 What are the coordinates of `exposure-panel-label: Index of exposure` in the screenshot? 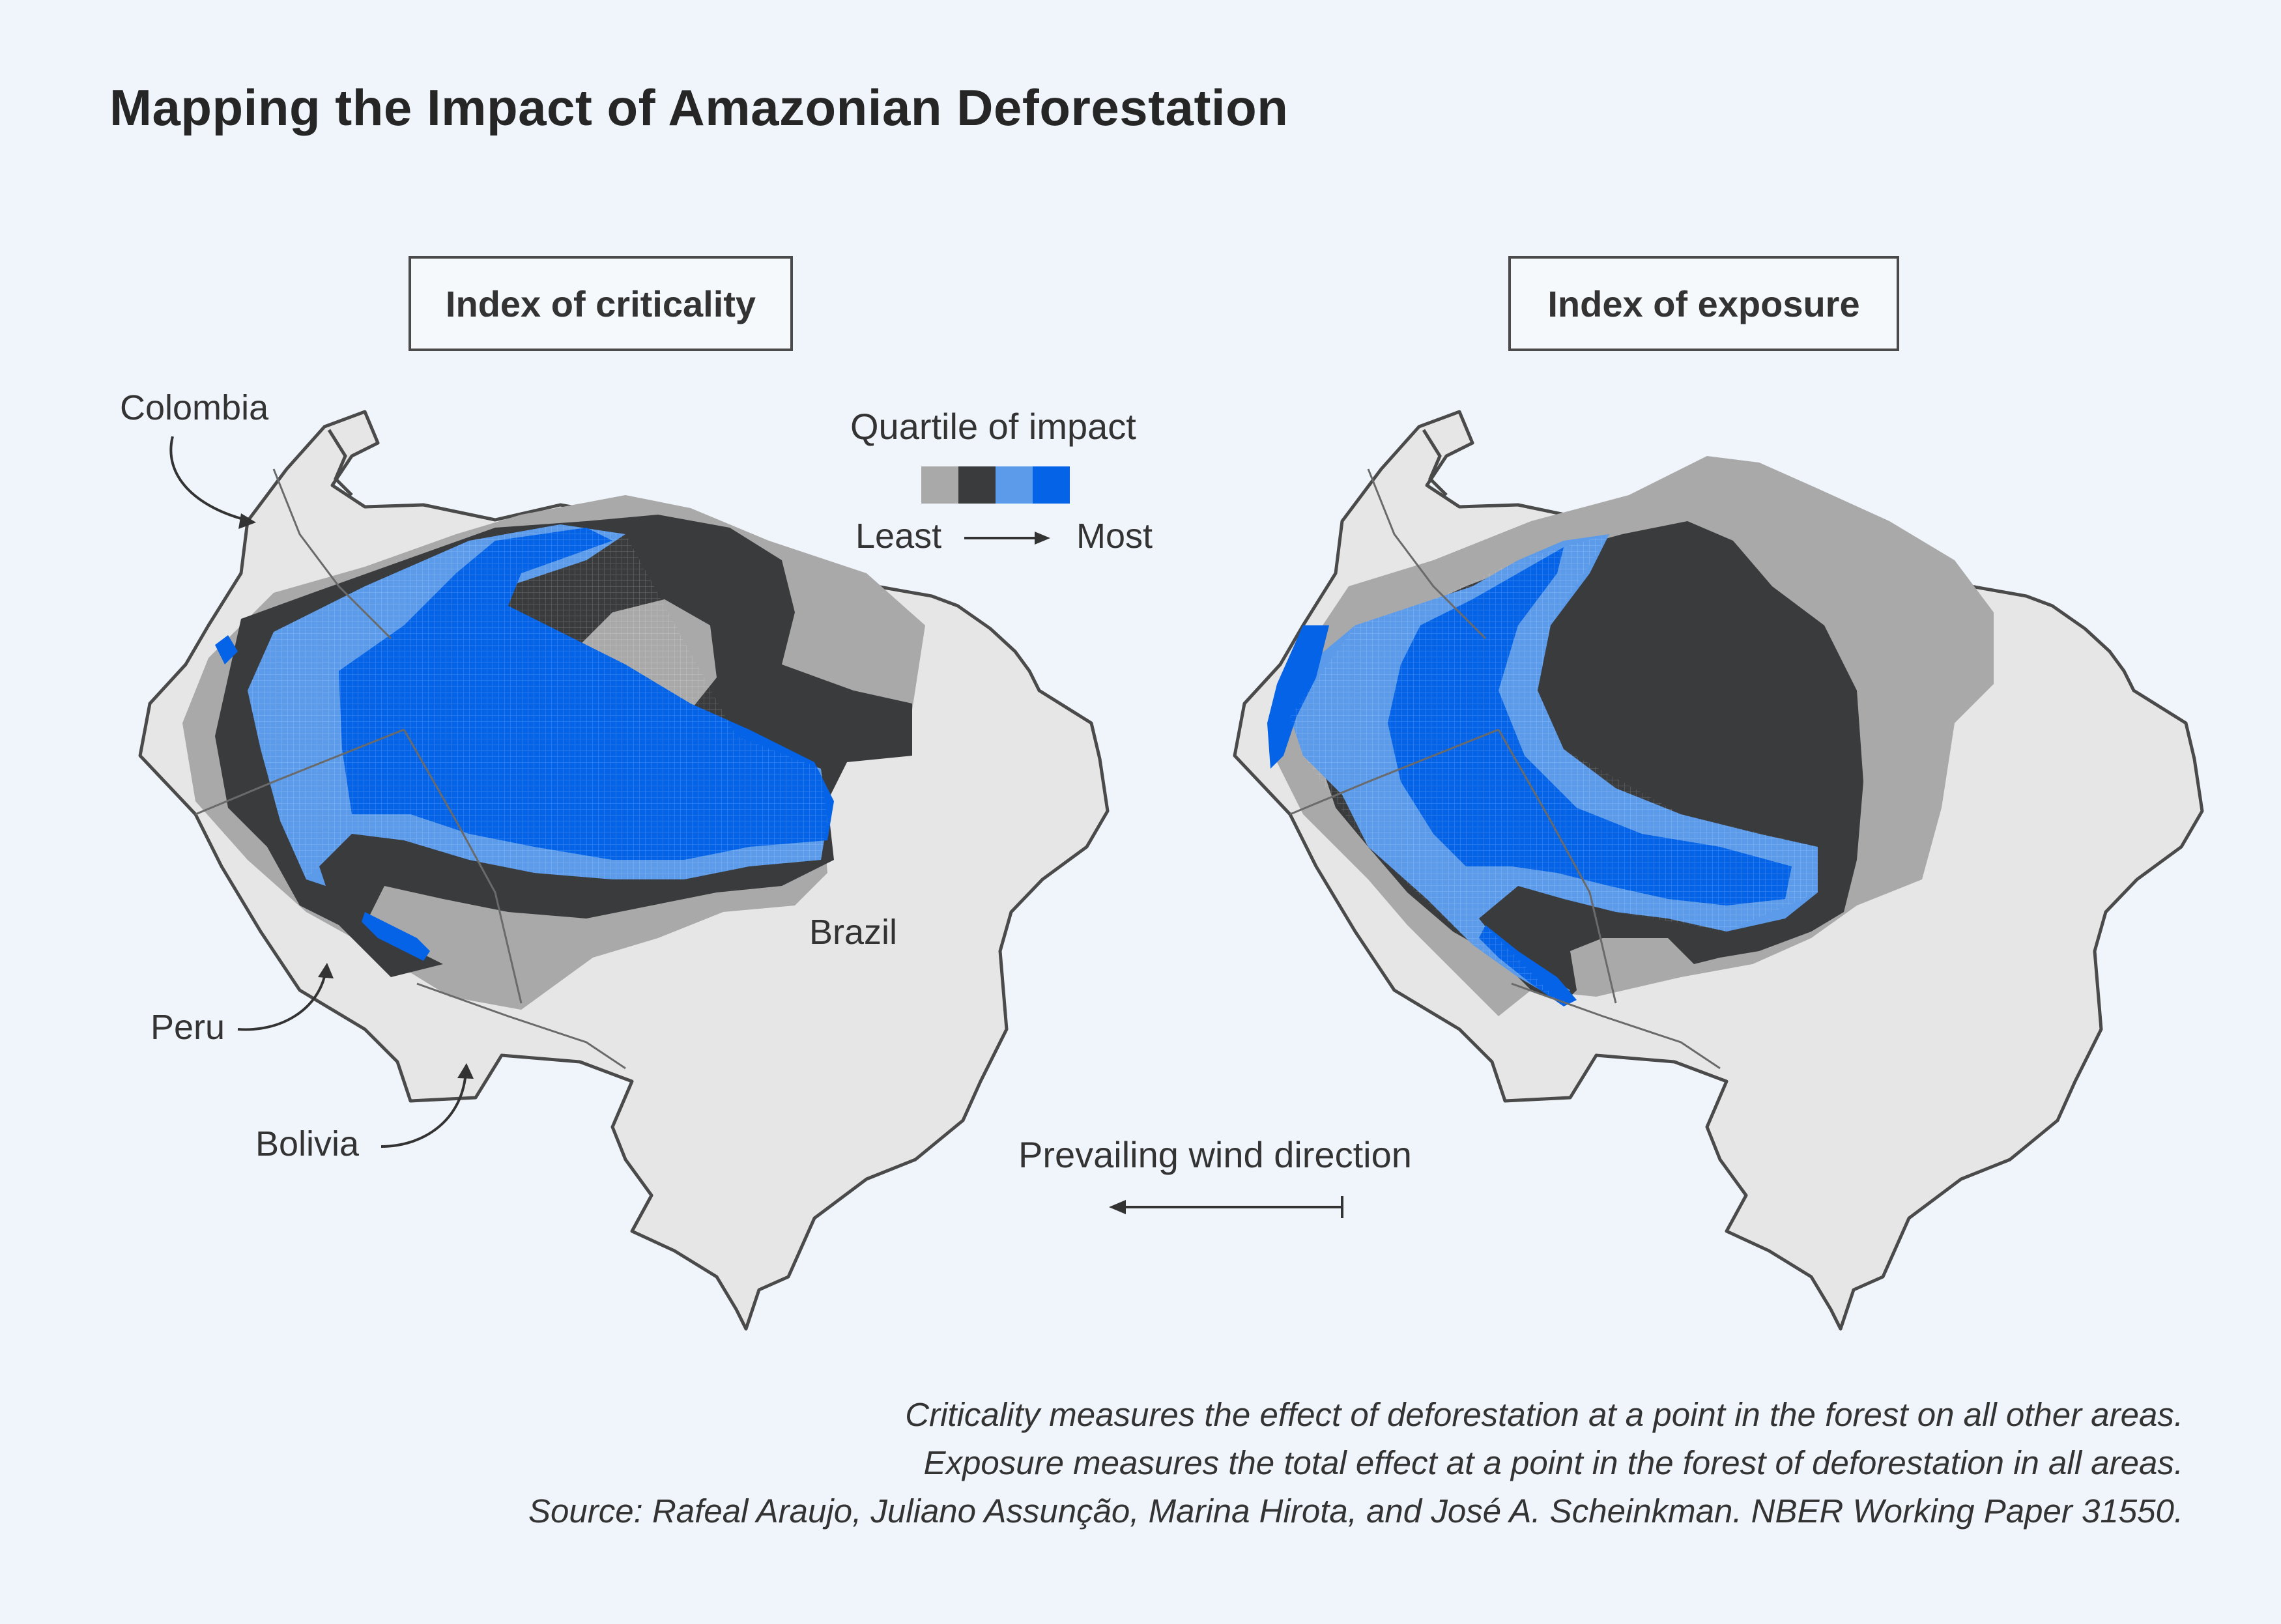 It's located at (1703, 303).